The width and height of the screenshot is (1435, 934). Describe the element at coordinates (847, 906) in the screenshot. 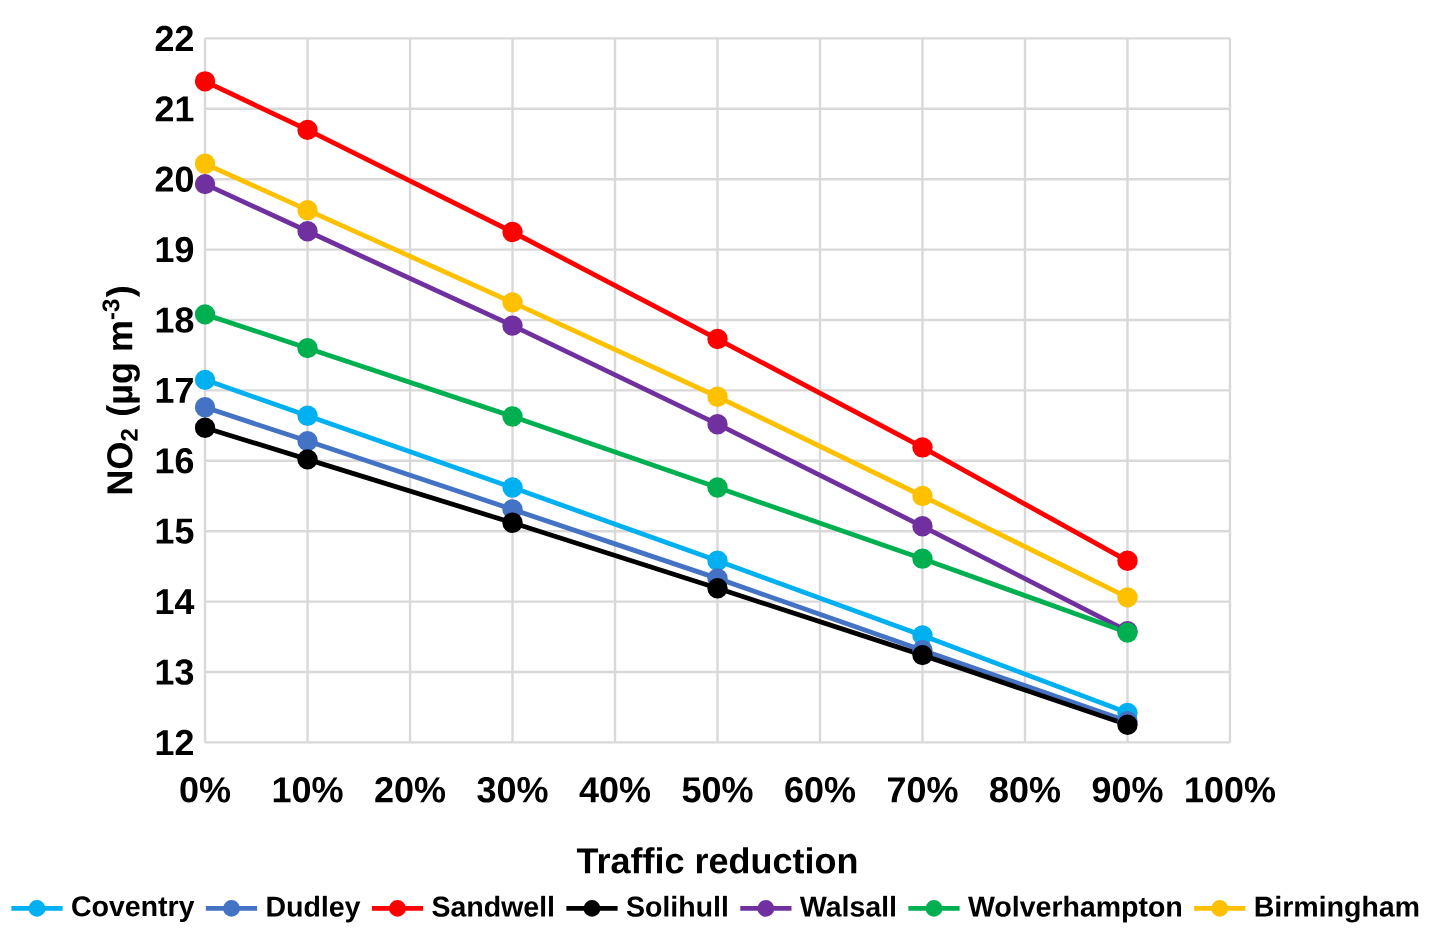

I see `legend-label: Walsall` at that location.